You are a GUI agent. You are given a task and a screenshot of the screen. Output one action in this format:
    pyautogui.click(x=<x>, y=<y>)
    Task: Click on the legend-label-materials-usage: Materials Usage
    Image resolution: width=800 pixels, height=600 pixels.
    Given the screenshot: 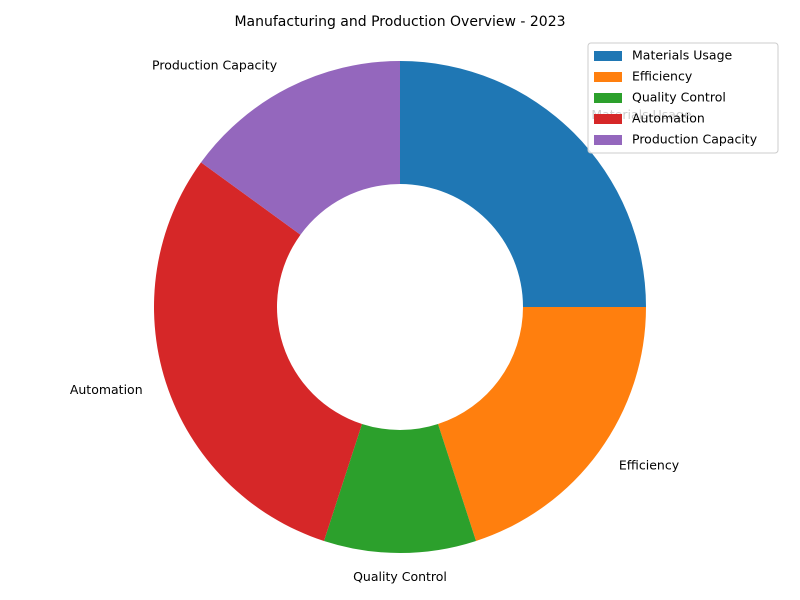 What is the action you would take?
    pyautogui.click(x=682, y=55)
    